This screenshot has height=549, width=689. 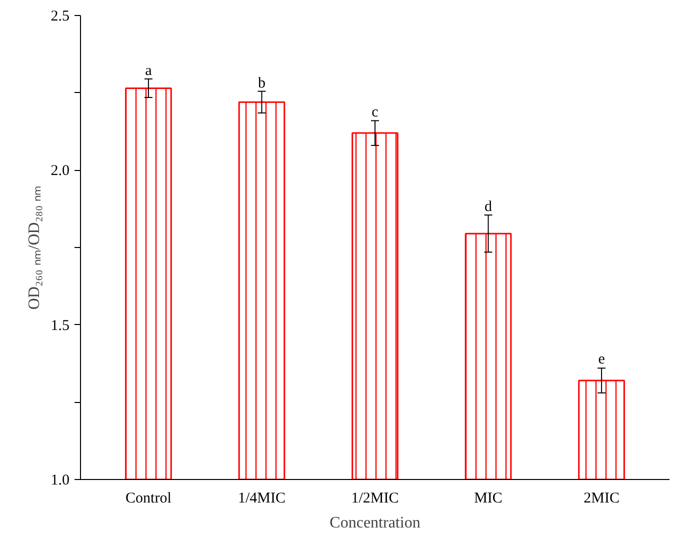 What do you see at coordinates (488, 207) in the screenshot?
I see `annotation: d` at bounding box center [488, 207].